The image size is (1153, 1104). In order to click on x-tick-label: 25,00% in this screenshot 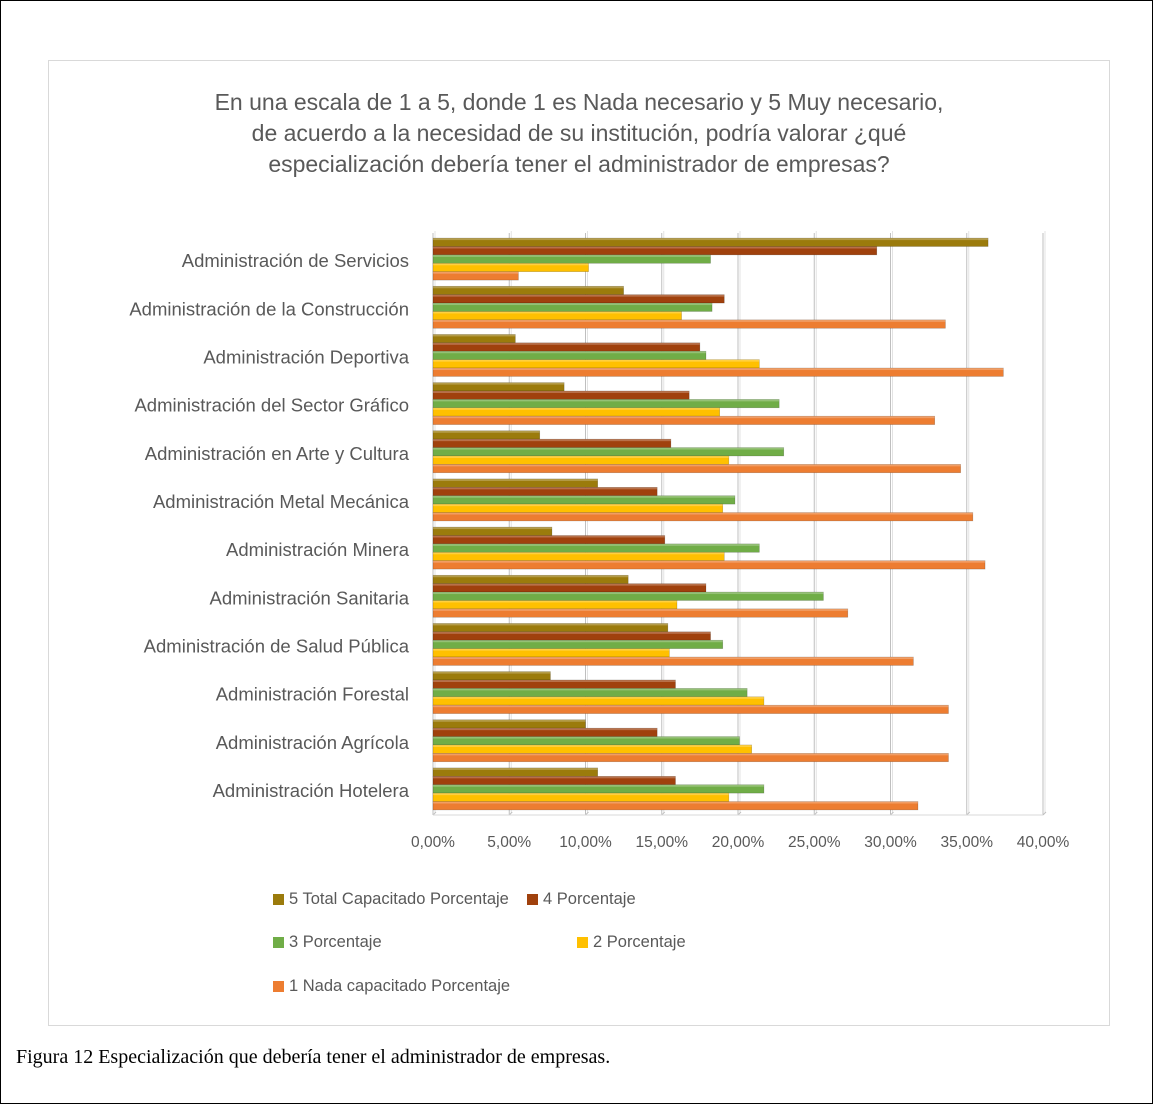, I will do `click(814, 842)`.